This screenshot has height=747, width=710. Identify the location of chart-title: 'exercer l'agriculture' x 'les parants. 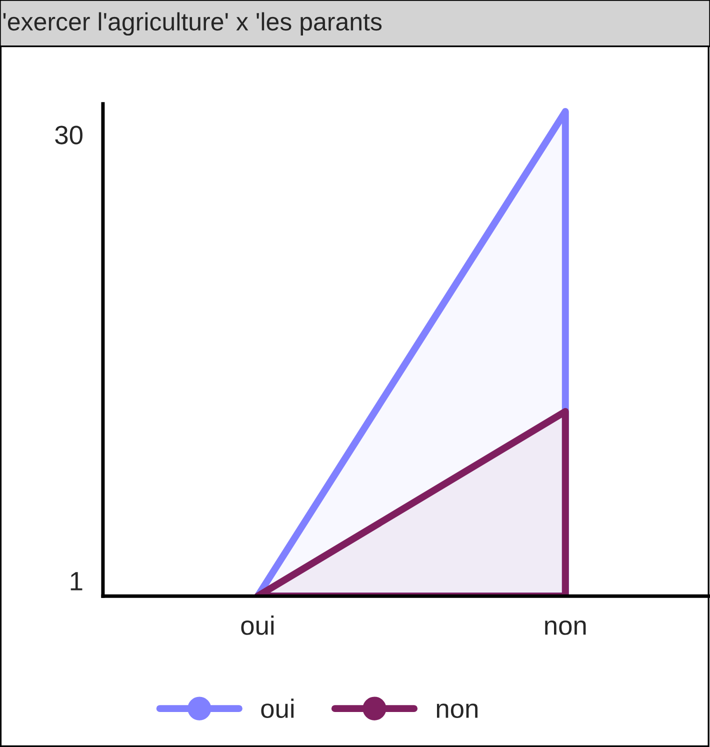
(192, 24).